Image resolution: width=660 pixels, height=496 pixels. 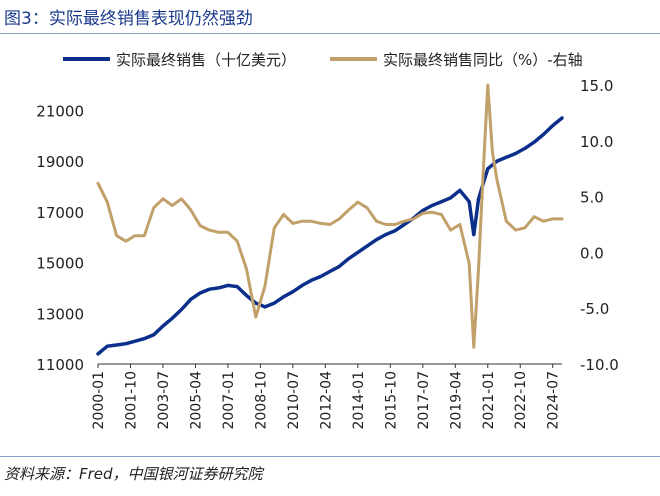 I want to click on x-tick-label: 2015-10, so click(x=391, y=400).